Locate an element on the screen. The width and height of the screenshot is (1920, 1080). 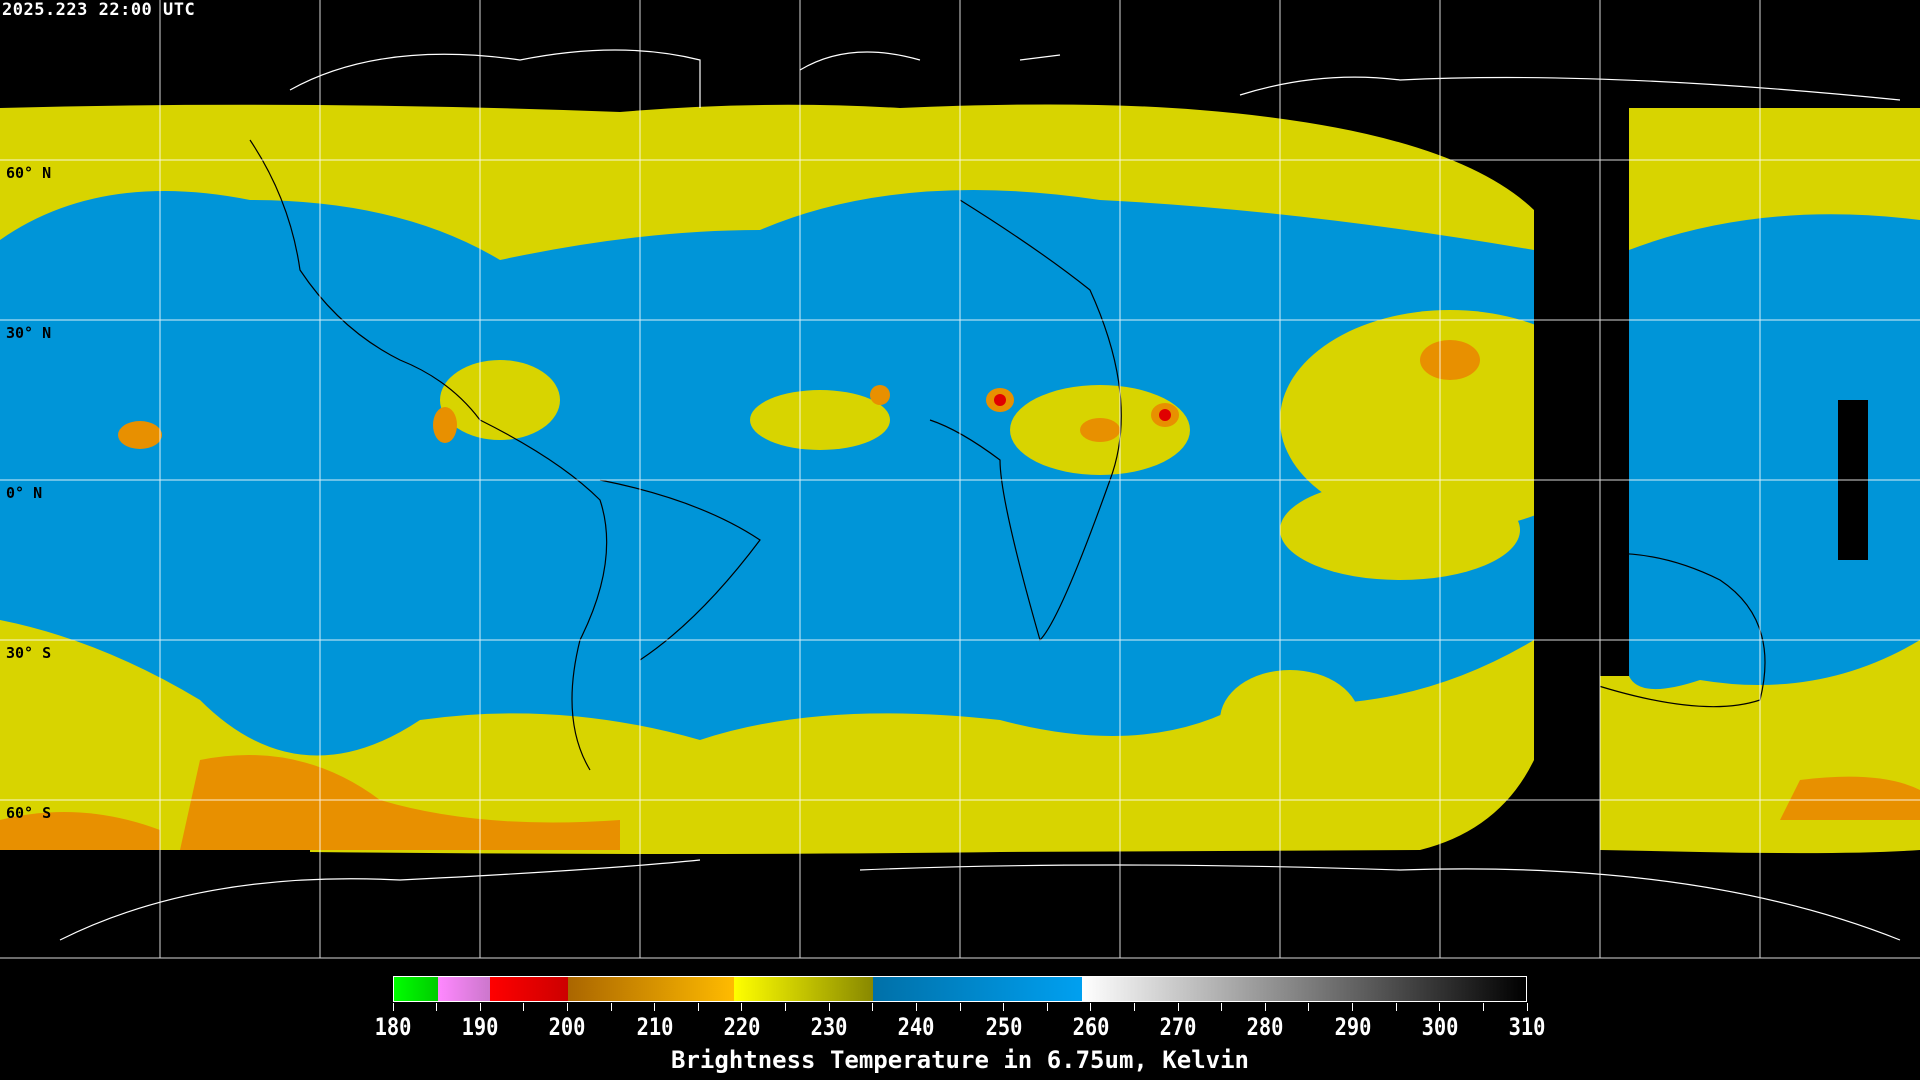
data-gap is located at coordinates (1581, 390).